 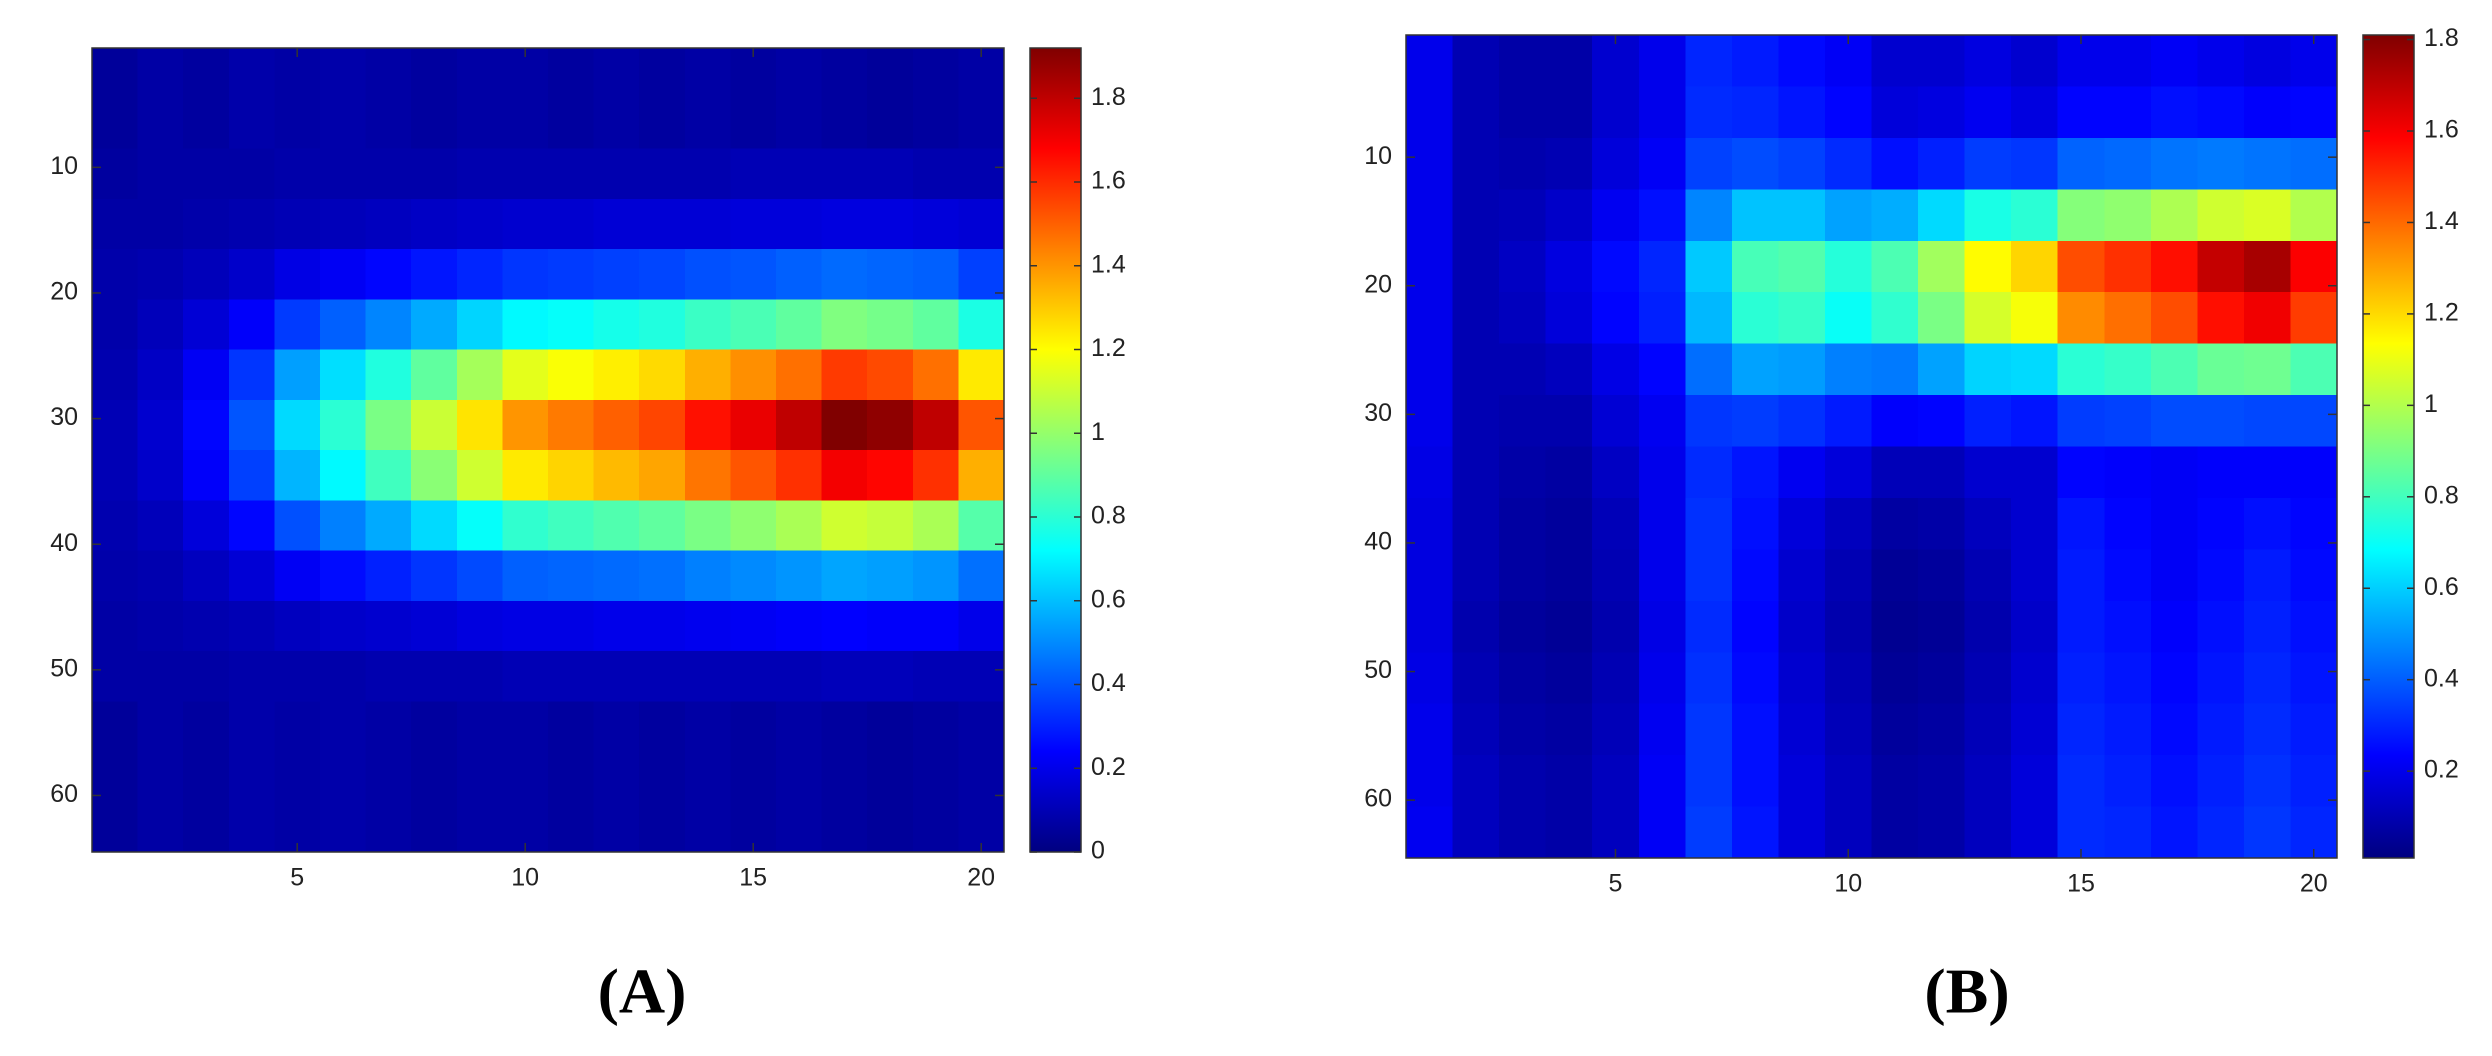 I want to click on x-tick-label: 20, so click(x=2314, y=884).